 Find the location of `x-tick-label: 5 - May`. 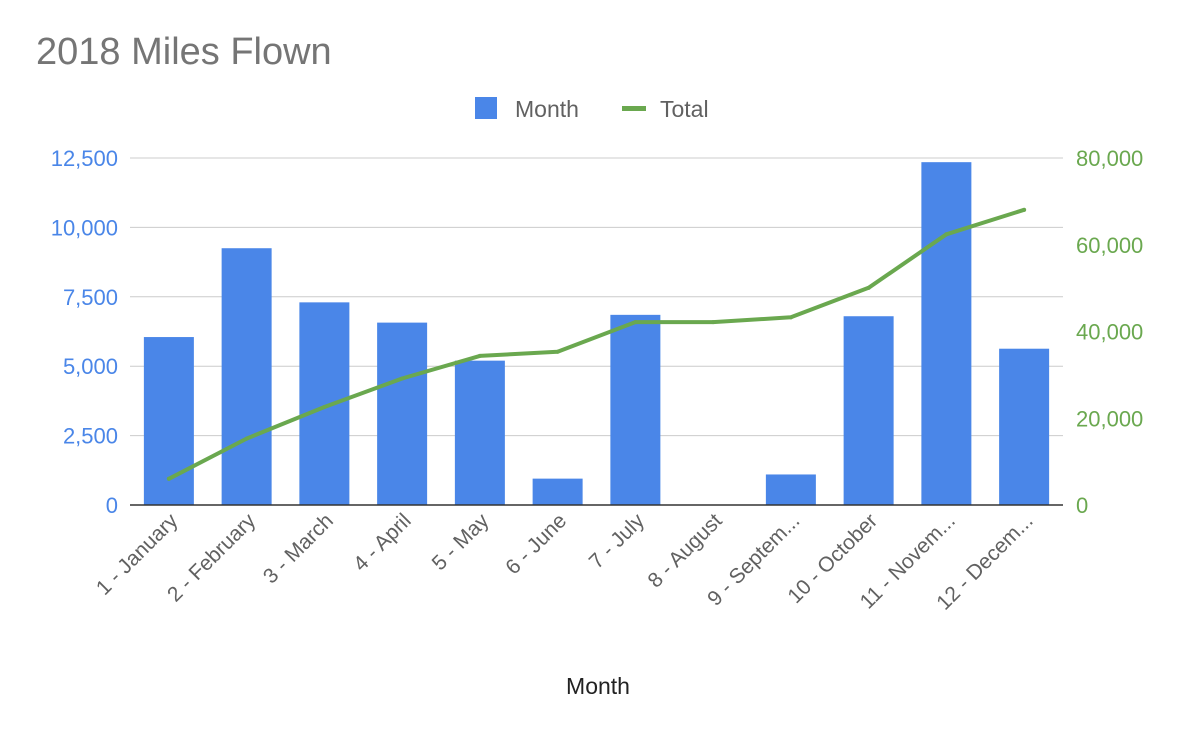

x-tick-label: 5 - May is located at coordinates (461, 542).